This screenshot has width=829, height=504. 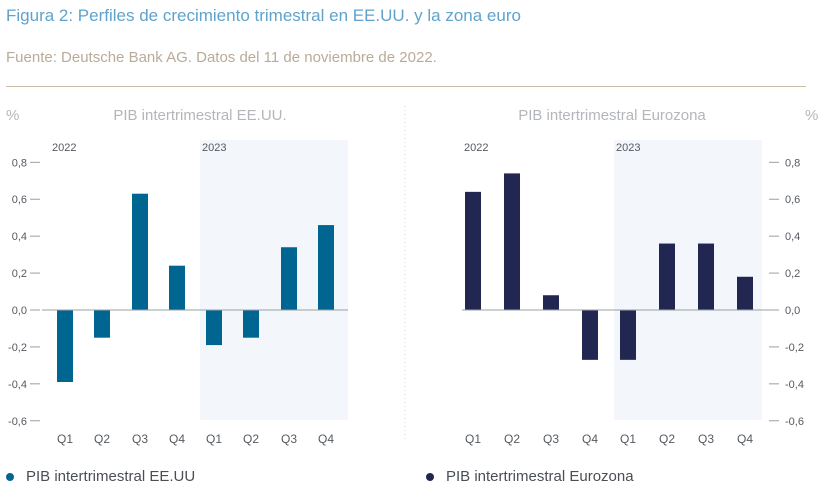 What do you see at coordinates (64, 148) in the screenshot?
I see `year-label-2022-us: 2022` at bounding box center [64, 148].